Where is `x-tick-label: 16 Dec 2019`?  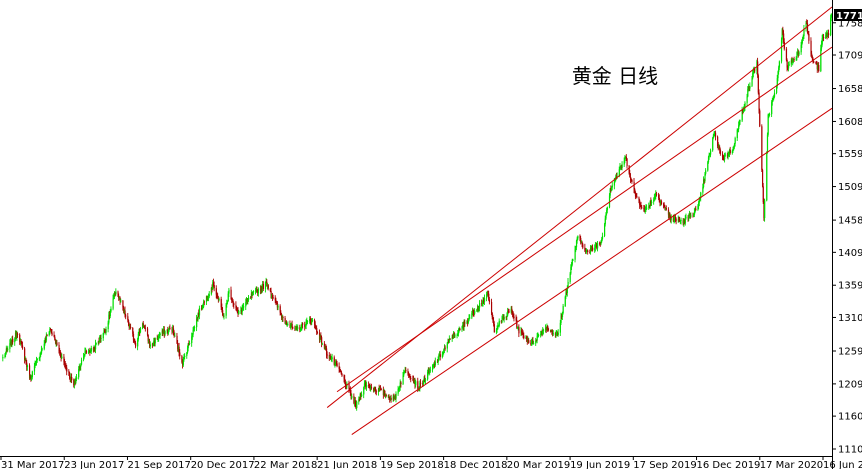
x-tick-label: 16 Dec 2019 is located at coordinates (729, 464).